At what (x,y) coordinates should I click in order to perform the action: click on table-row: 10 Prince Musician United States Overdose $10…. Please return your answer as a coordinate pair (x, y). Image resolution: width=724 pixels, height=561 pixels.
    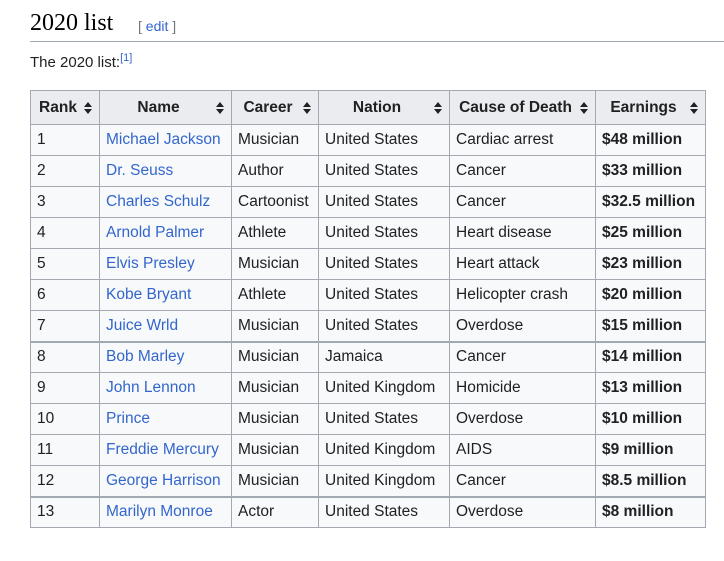
    Looking at the image, I should click on (368, 419).